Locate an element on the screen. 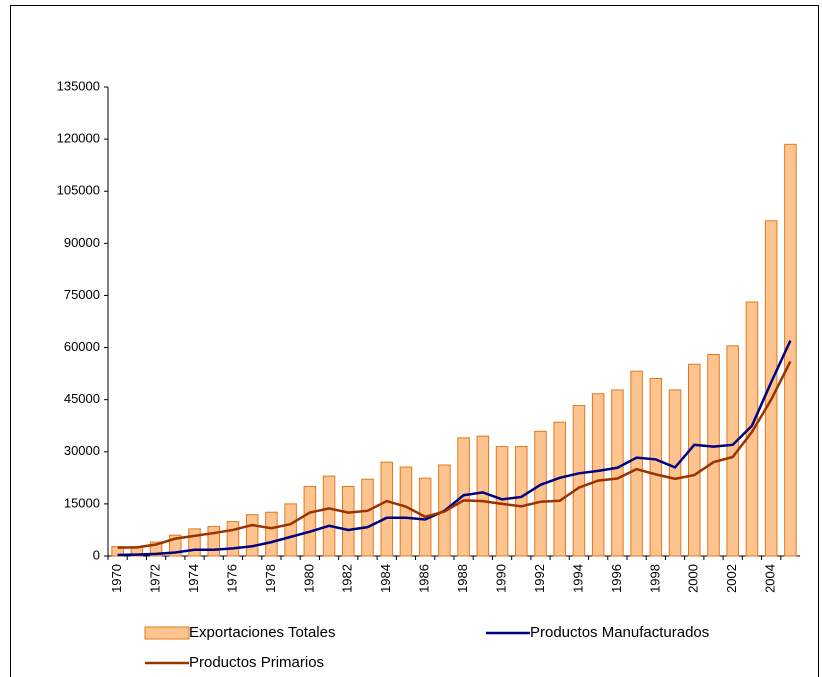  x-tick-label: 1994 is located at coordinates (577, 578).